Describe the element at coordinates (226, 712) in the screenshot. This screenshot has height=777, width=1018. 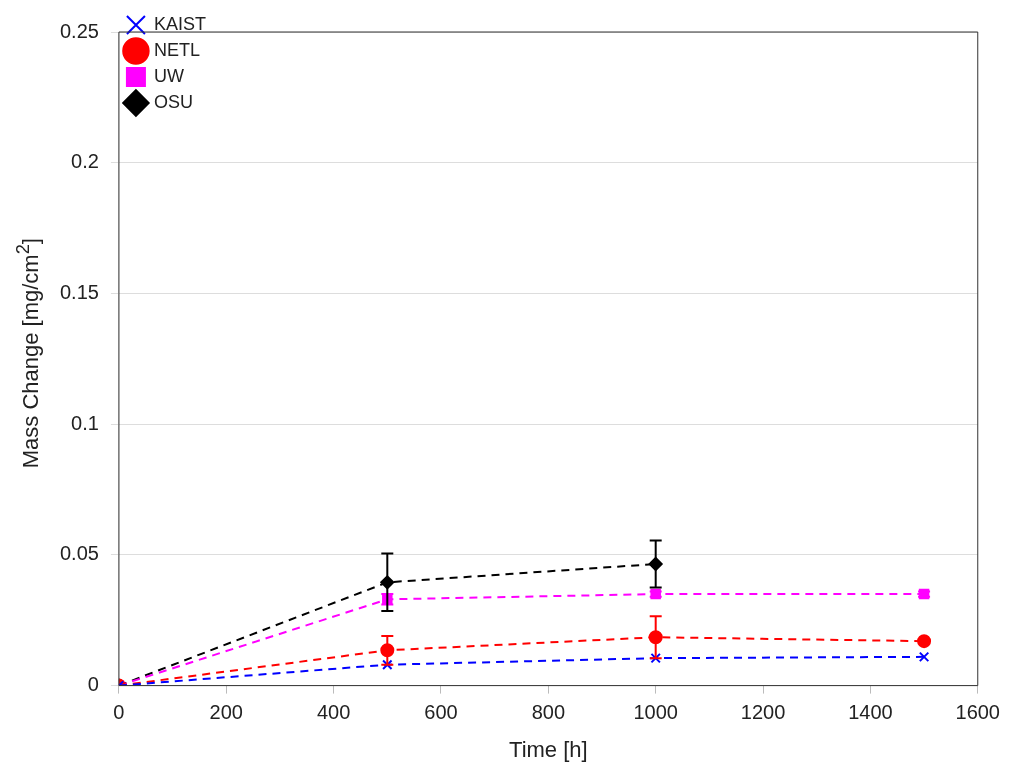
I see `x-tick-label: 200` at that location.